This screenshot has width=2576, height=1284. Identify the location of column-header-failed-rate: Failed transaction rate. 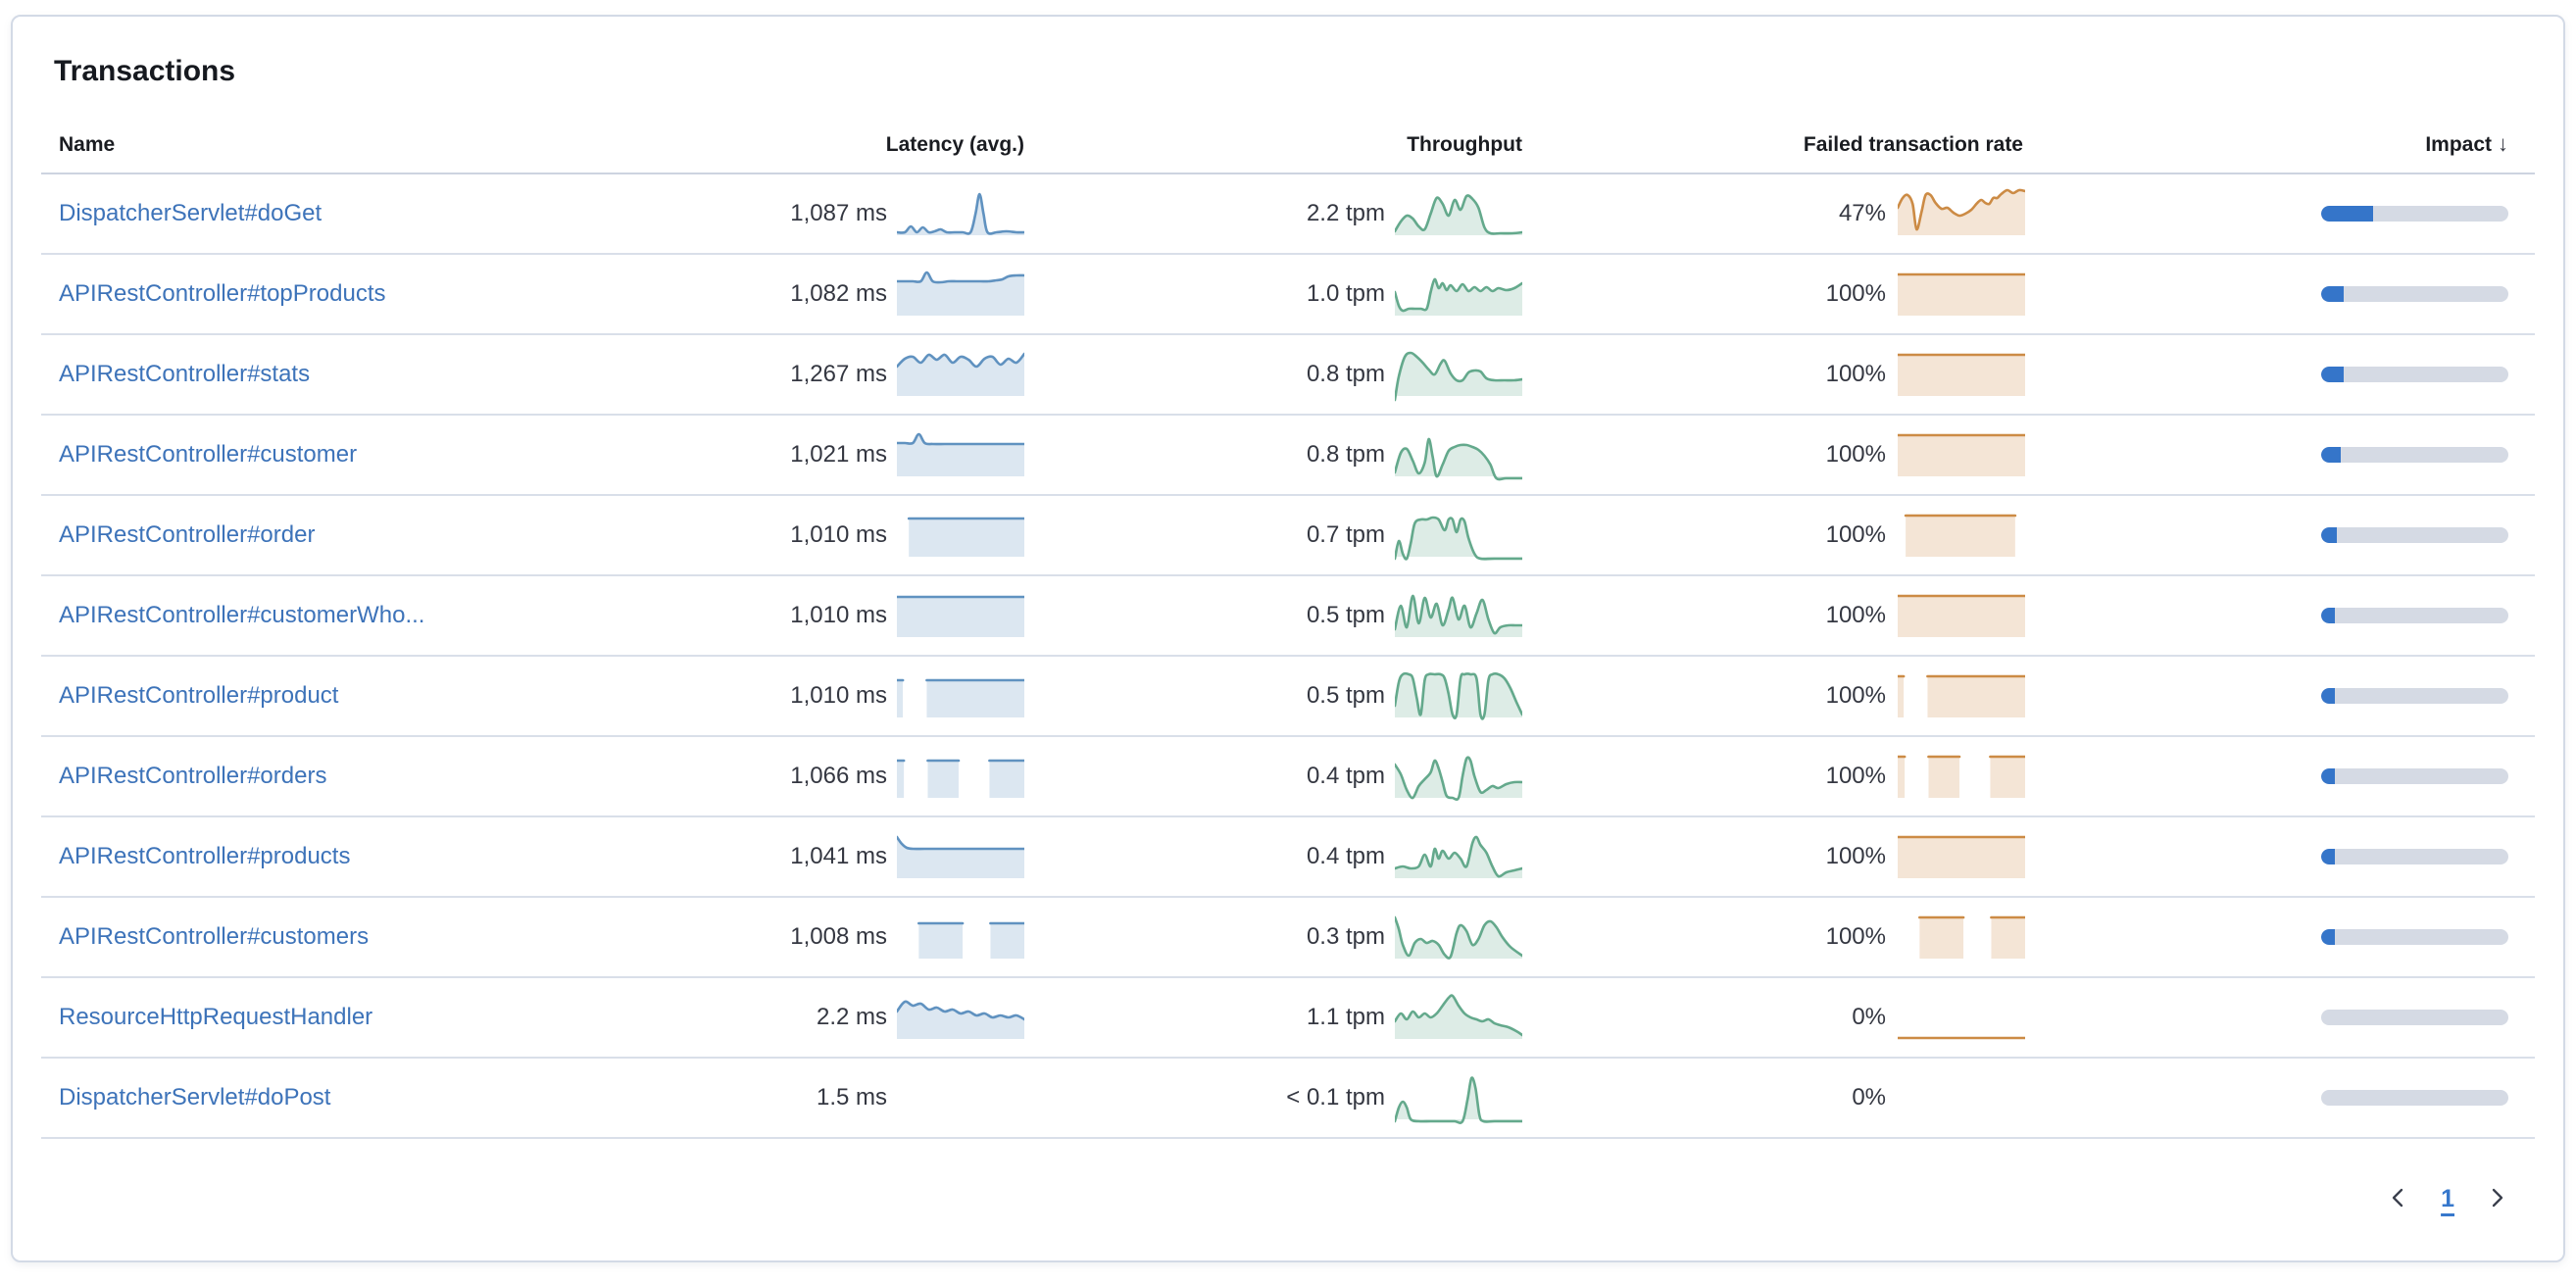
(1913, 144).